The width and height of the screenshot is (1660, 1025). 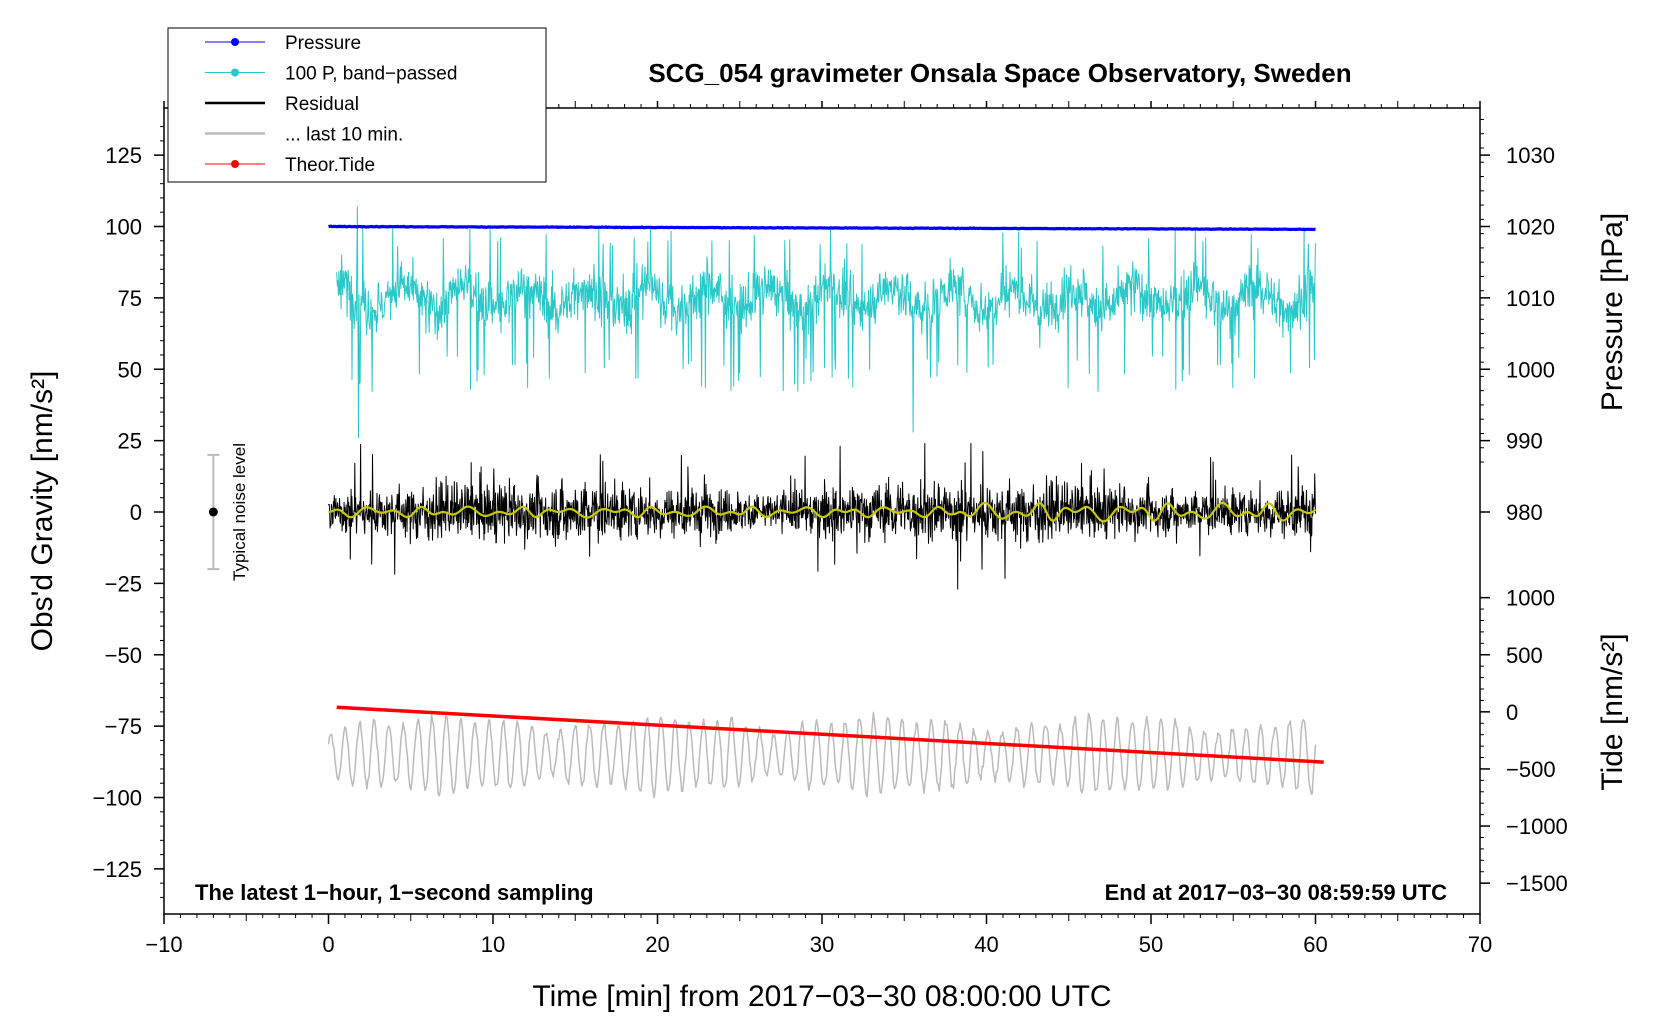 I want to click on tide-tick-label: 1000, so click(x=1530, y=598).